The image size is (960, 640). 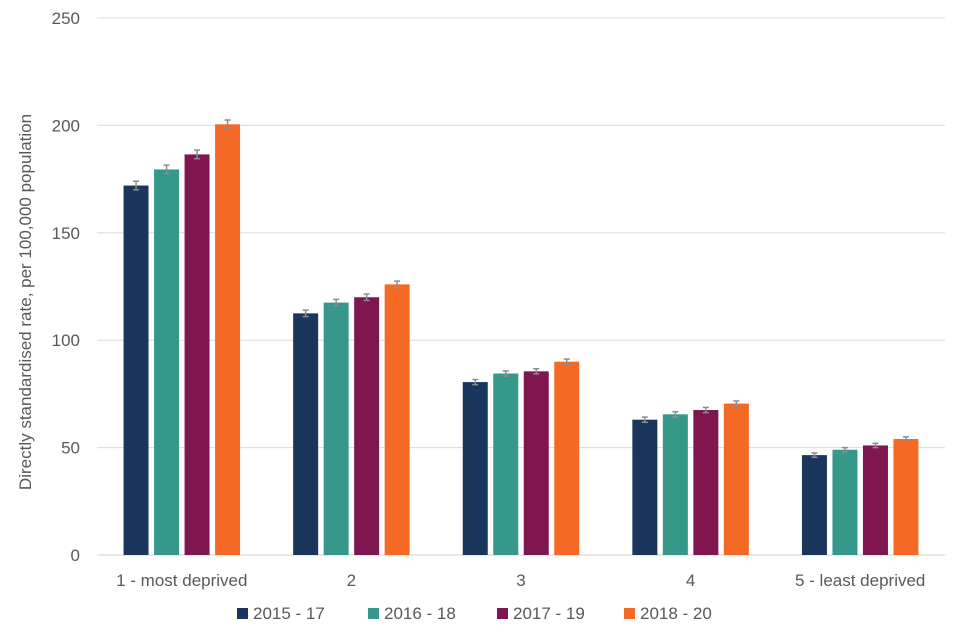 What do you see at coordinates (420, 613) in the screenshot?
I see `legend-label: 2016 - 18` at bounding box center [420, 613].